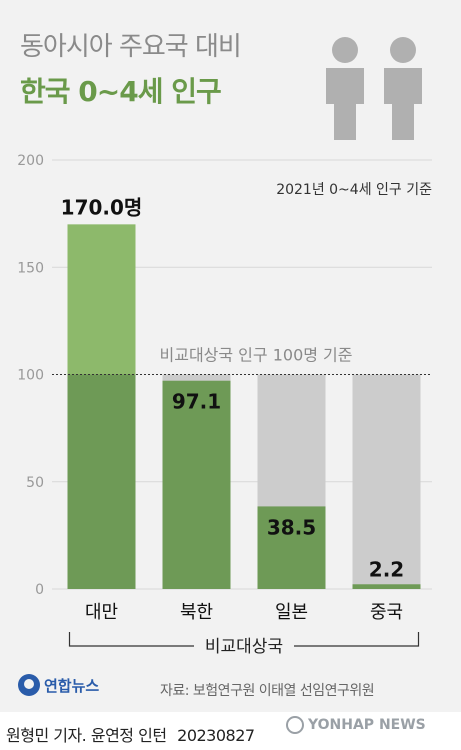 This screenshot has height=750, width=461. Describe the element at coordinates (29, 685) in the screenshot. I see `yonhap-logo-icon` at that location.